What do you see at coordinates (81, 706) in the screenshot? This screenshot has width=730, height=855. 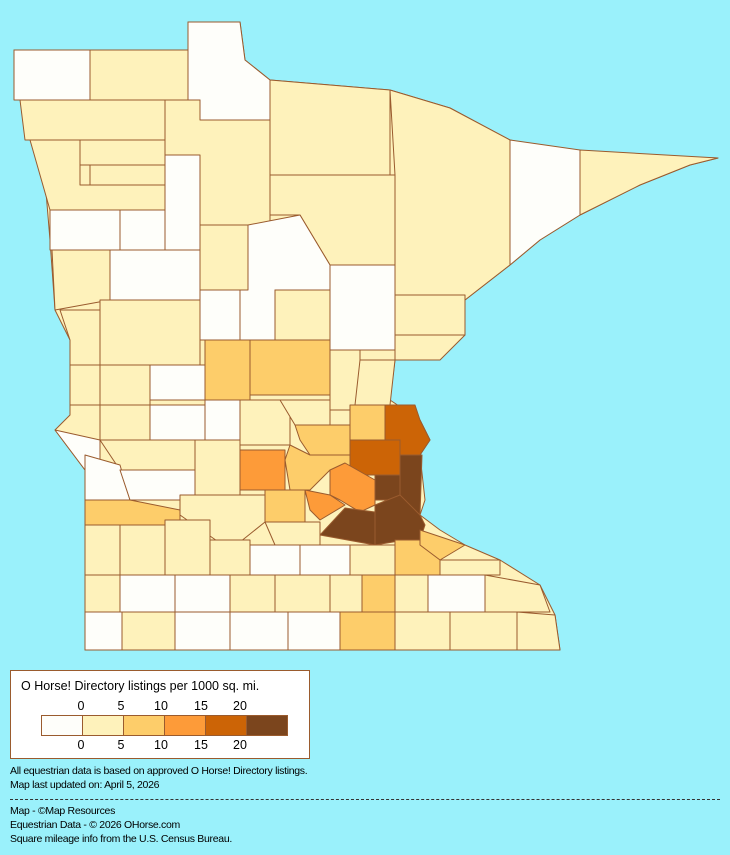 I see `legend-top-label: 0` at bounding box center [81, 706].